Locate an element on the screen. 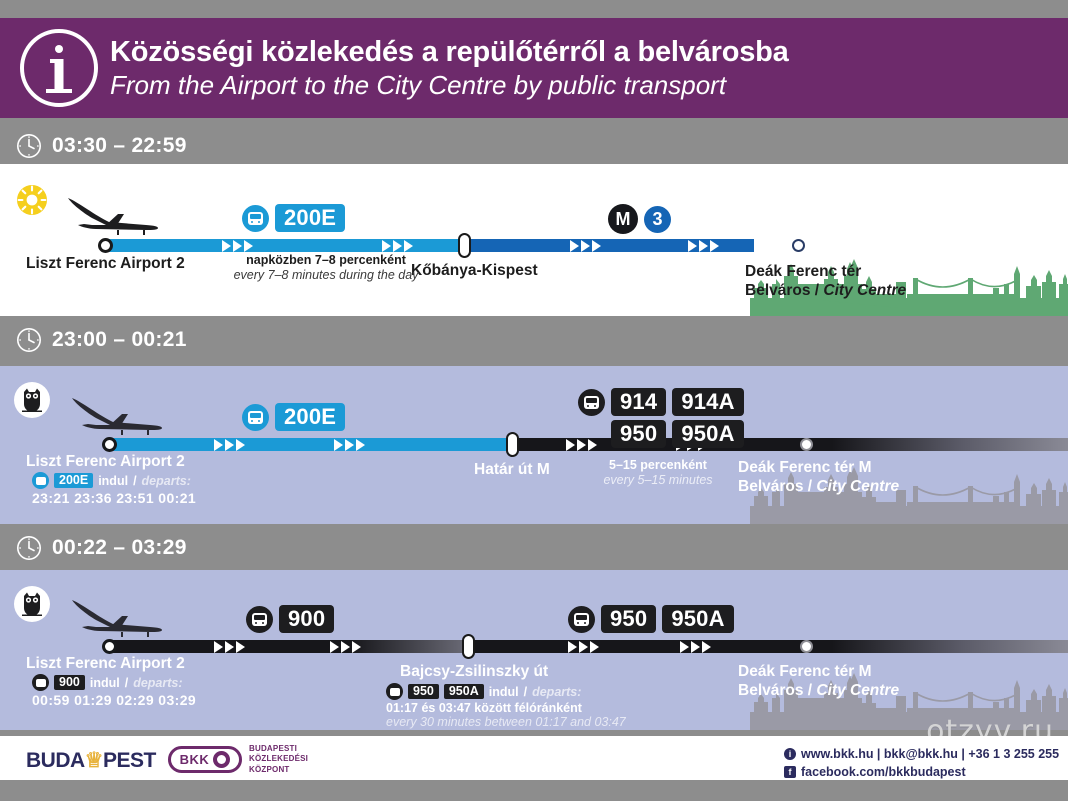 The image size is (1068, 801). stop-label-destination: Deák Ferenc tér Belváros / City Centre is located at coordinates (825, 281).